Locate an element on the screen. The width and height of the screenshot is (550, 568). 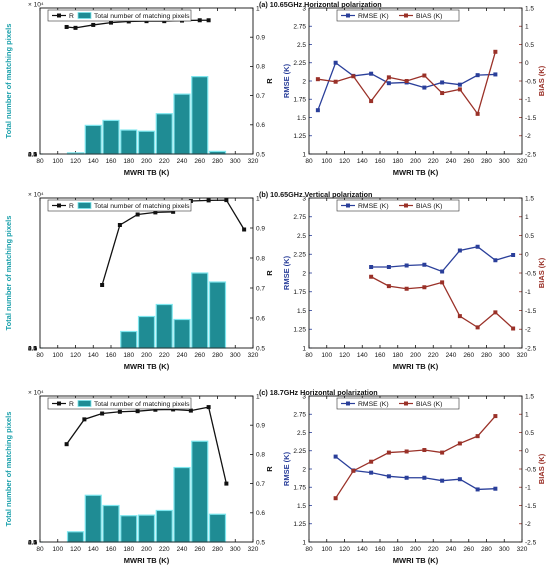
y-left-tick-label: 2.25 is located at coordinates (299, 451).